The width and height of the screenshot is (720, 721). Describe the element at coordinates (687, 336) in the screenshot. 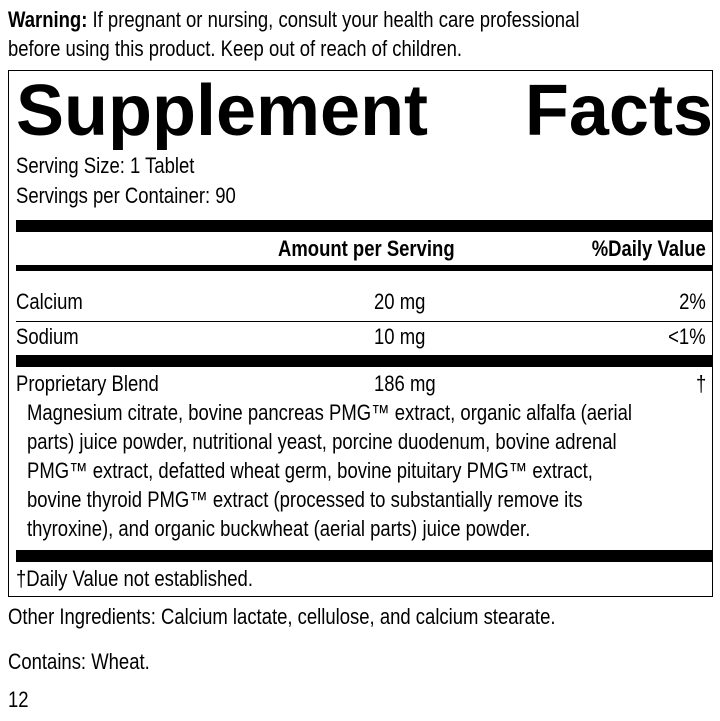

I see `nutrient-dv: <1%` at that location.